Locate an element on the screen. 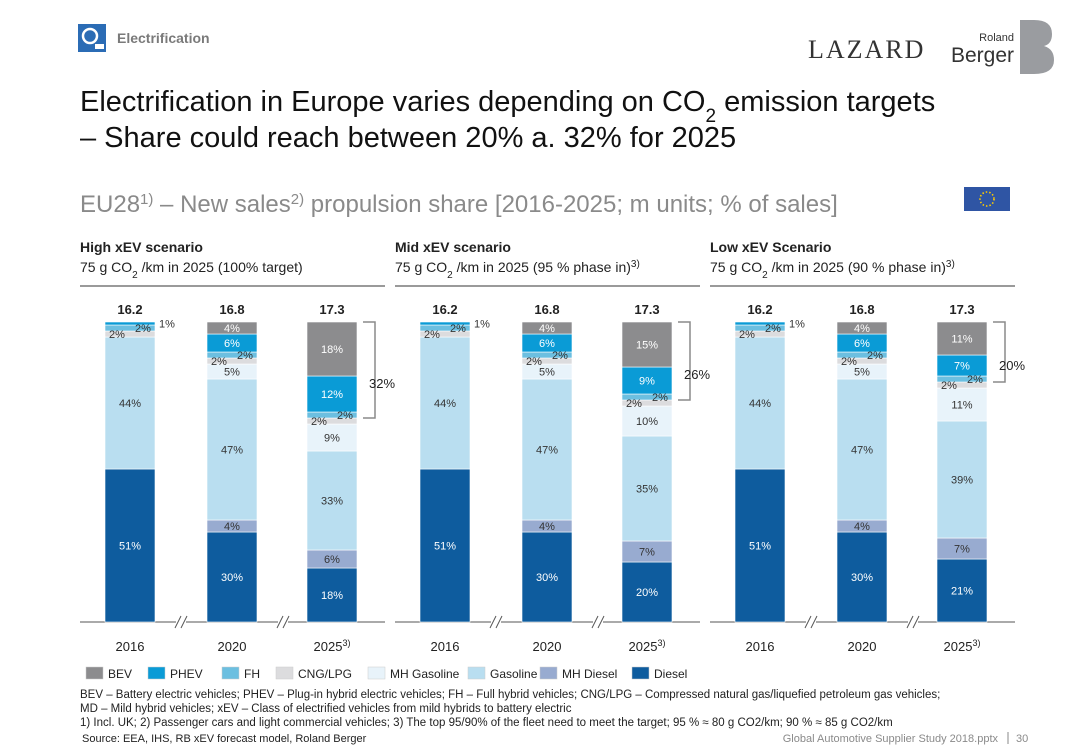 This screenshot has width=1080, height=748. value-label: 1% is located at coordinates (482, 325).